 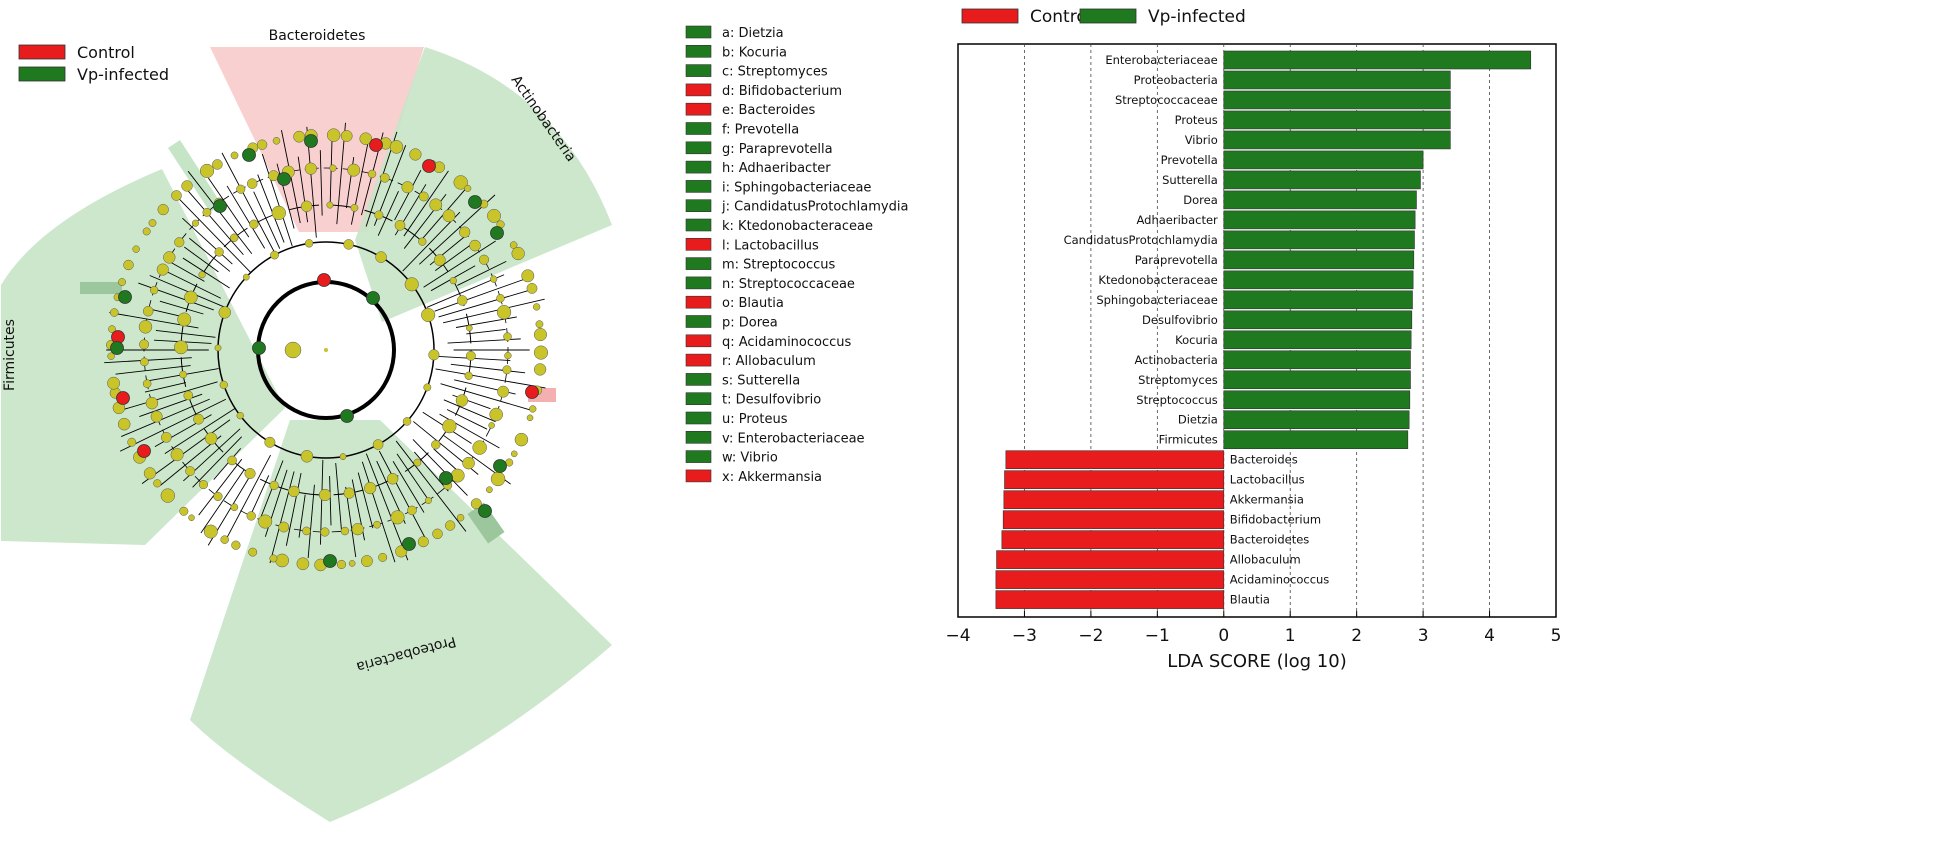 What do you see at coordinates (1157, 636) in the screenshot?
I see `lda-x-tick-label: −1` at bounding box center [1157, 636].